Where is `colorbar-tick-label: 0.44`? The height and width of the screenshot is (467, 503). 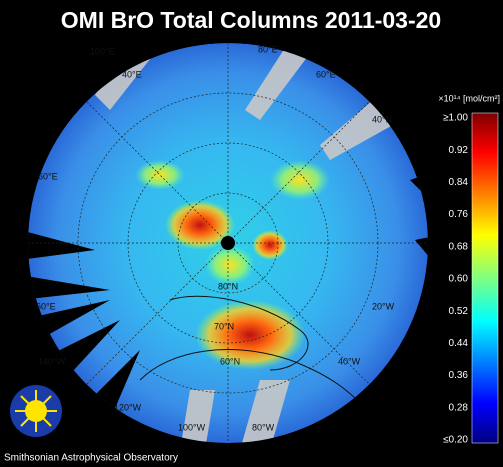 colorbar-tick-label: 0.44 is located at coordinates (459, 343).